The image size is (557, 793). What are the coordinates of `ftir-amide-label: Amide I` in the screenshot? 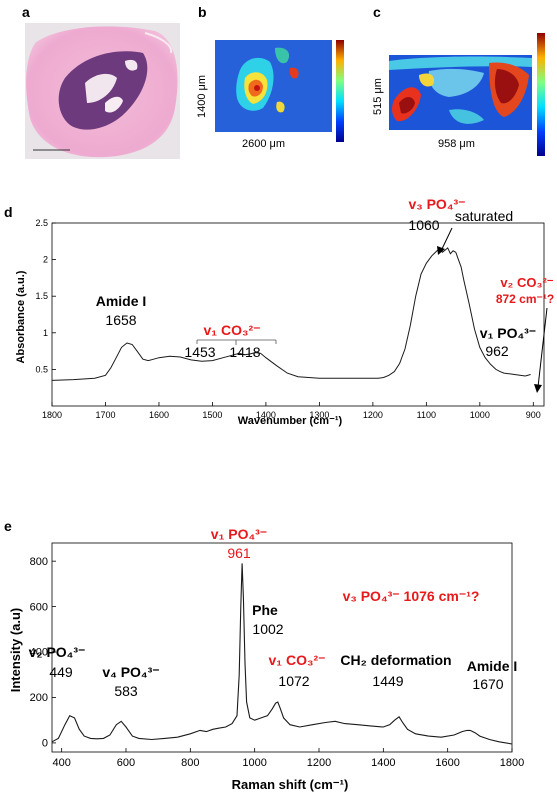 It's located at (121, 301).